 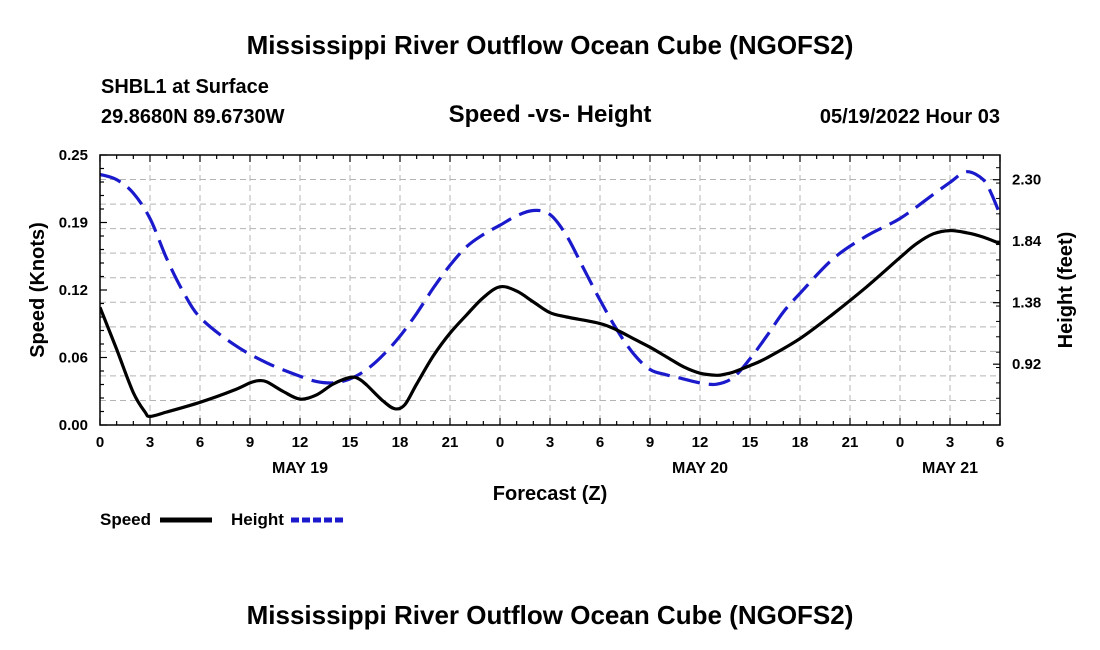 What do you see at coordinates (125, 519) in the screenshot?
I see `legend-speed-label: Speed` at bounding box center [125, 519].